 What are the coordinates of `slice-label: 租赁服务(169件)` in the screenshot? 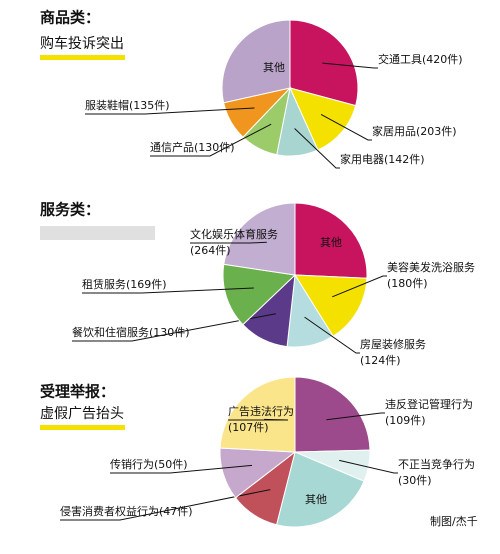 It's located at (124, 284).